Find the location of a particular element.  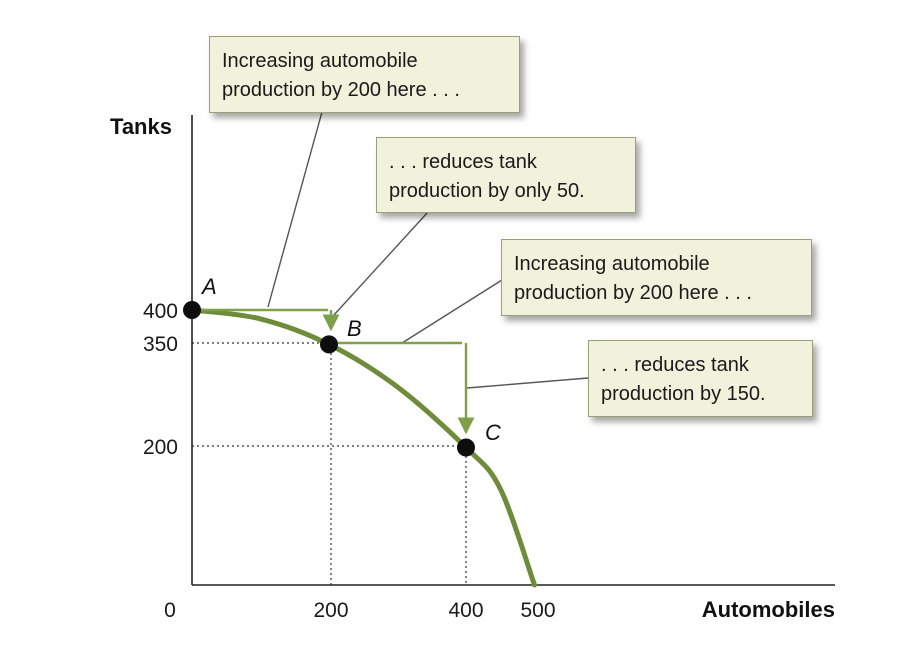

point-a is located at coordinates (192, 310).